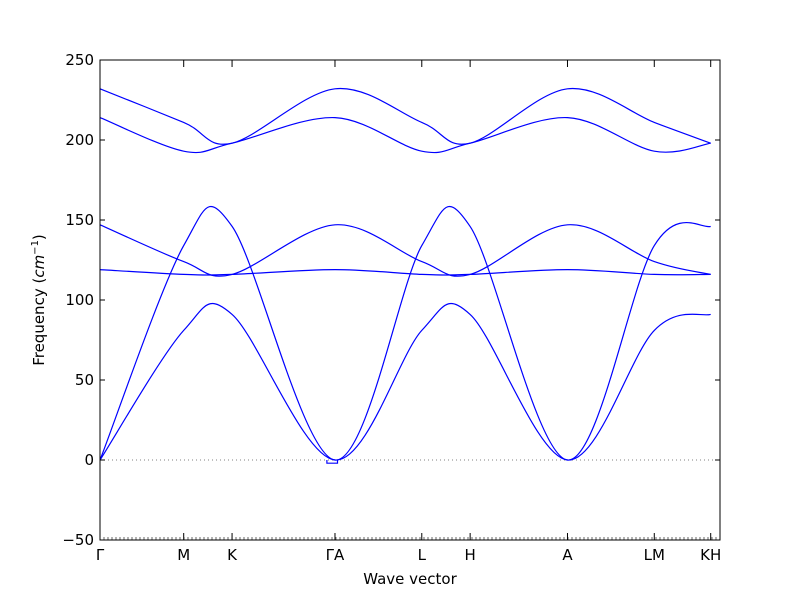 This screenshot has width=800, height=600. I want to click on y-tick-label: 50, so click(84, 380).